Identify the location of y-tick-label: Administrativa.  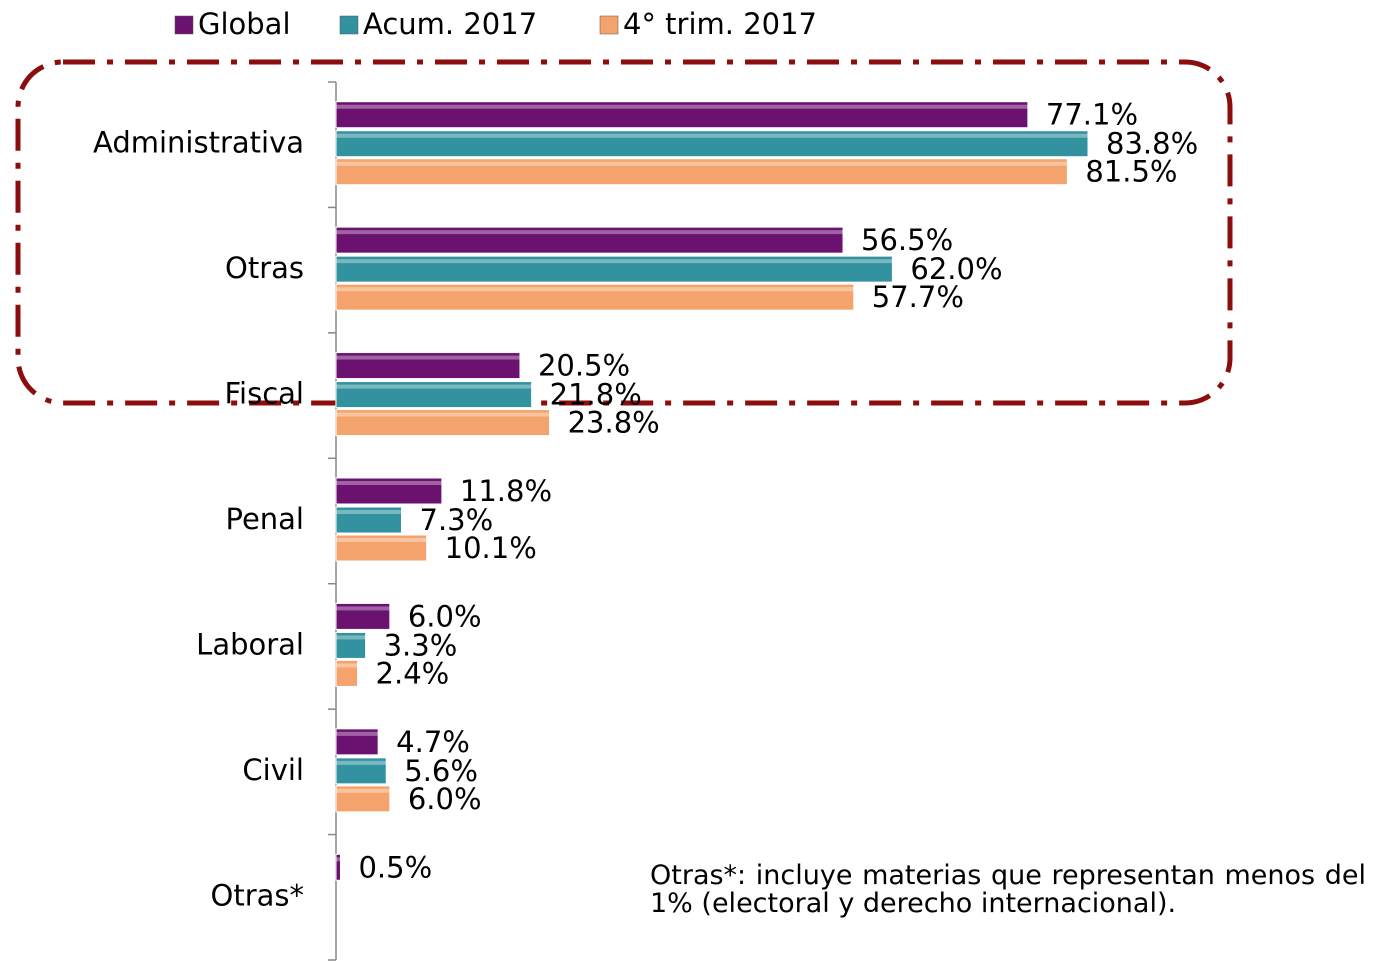
(198, 143).